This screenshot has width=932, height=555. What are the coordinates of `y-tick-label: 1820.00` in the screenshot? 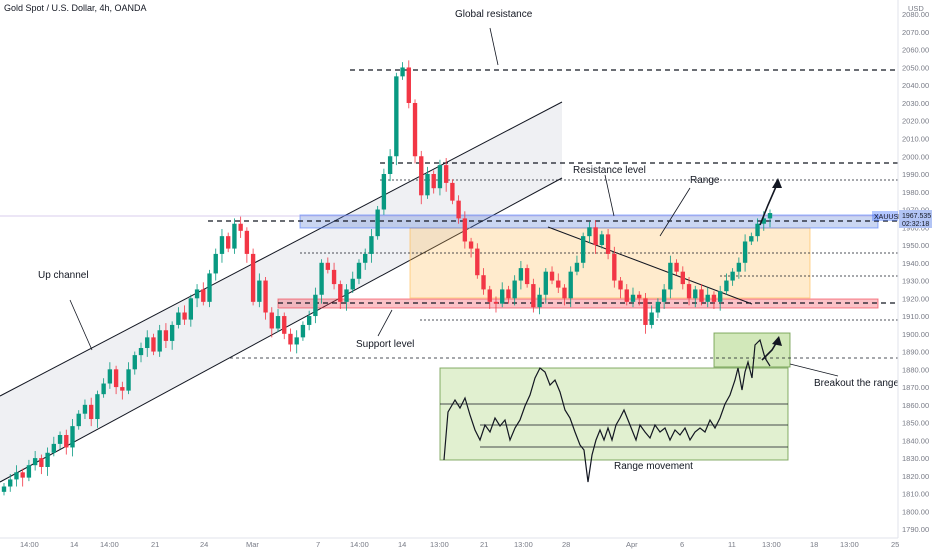 It's located at (915, 476).